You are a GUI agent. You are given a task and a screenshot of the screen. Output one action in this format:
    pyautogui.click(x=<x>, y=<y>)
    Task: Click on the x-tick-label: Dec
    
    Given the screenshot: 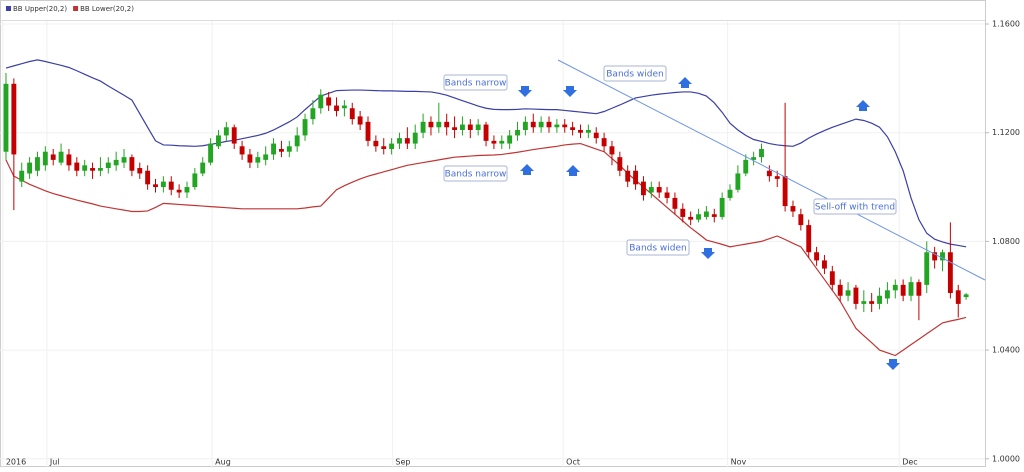 What is the action you would take?
    pyautogui.click(x=909, y=462)
    